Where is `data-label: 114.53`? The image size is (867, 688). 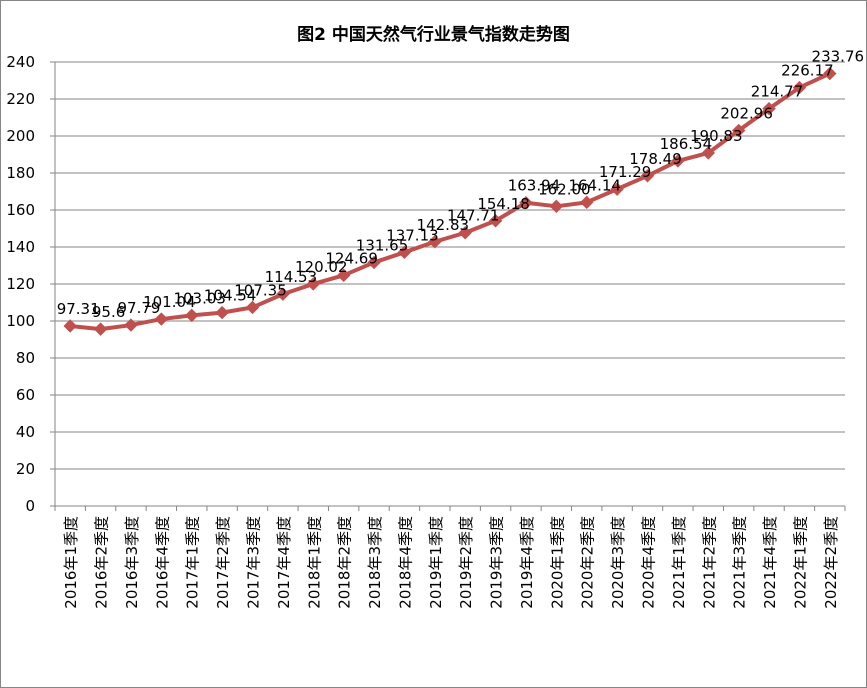 data-label: 114.53 is located at coordinates (291, 277).